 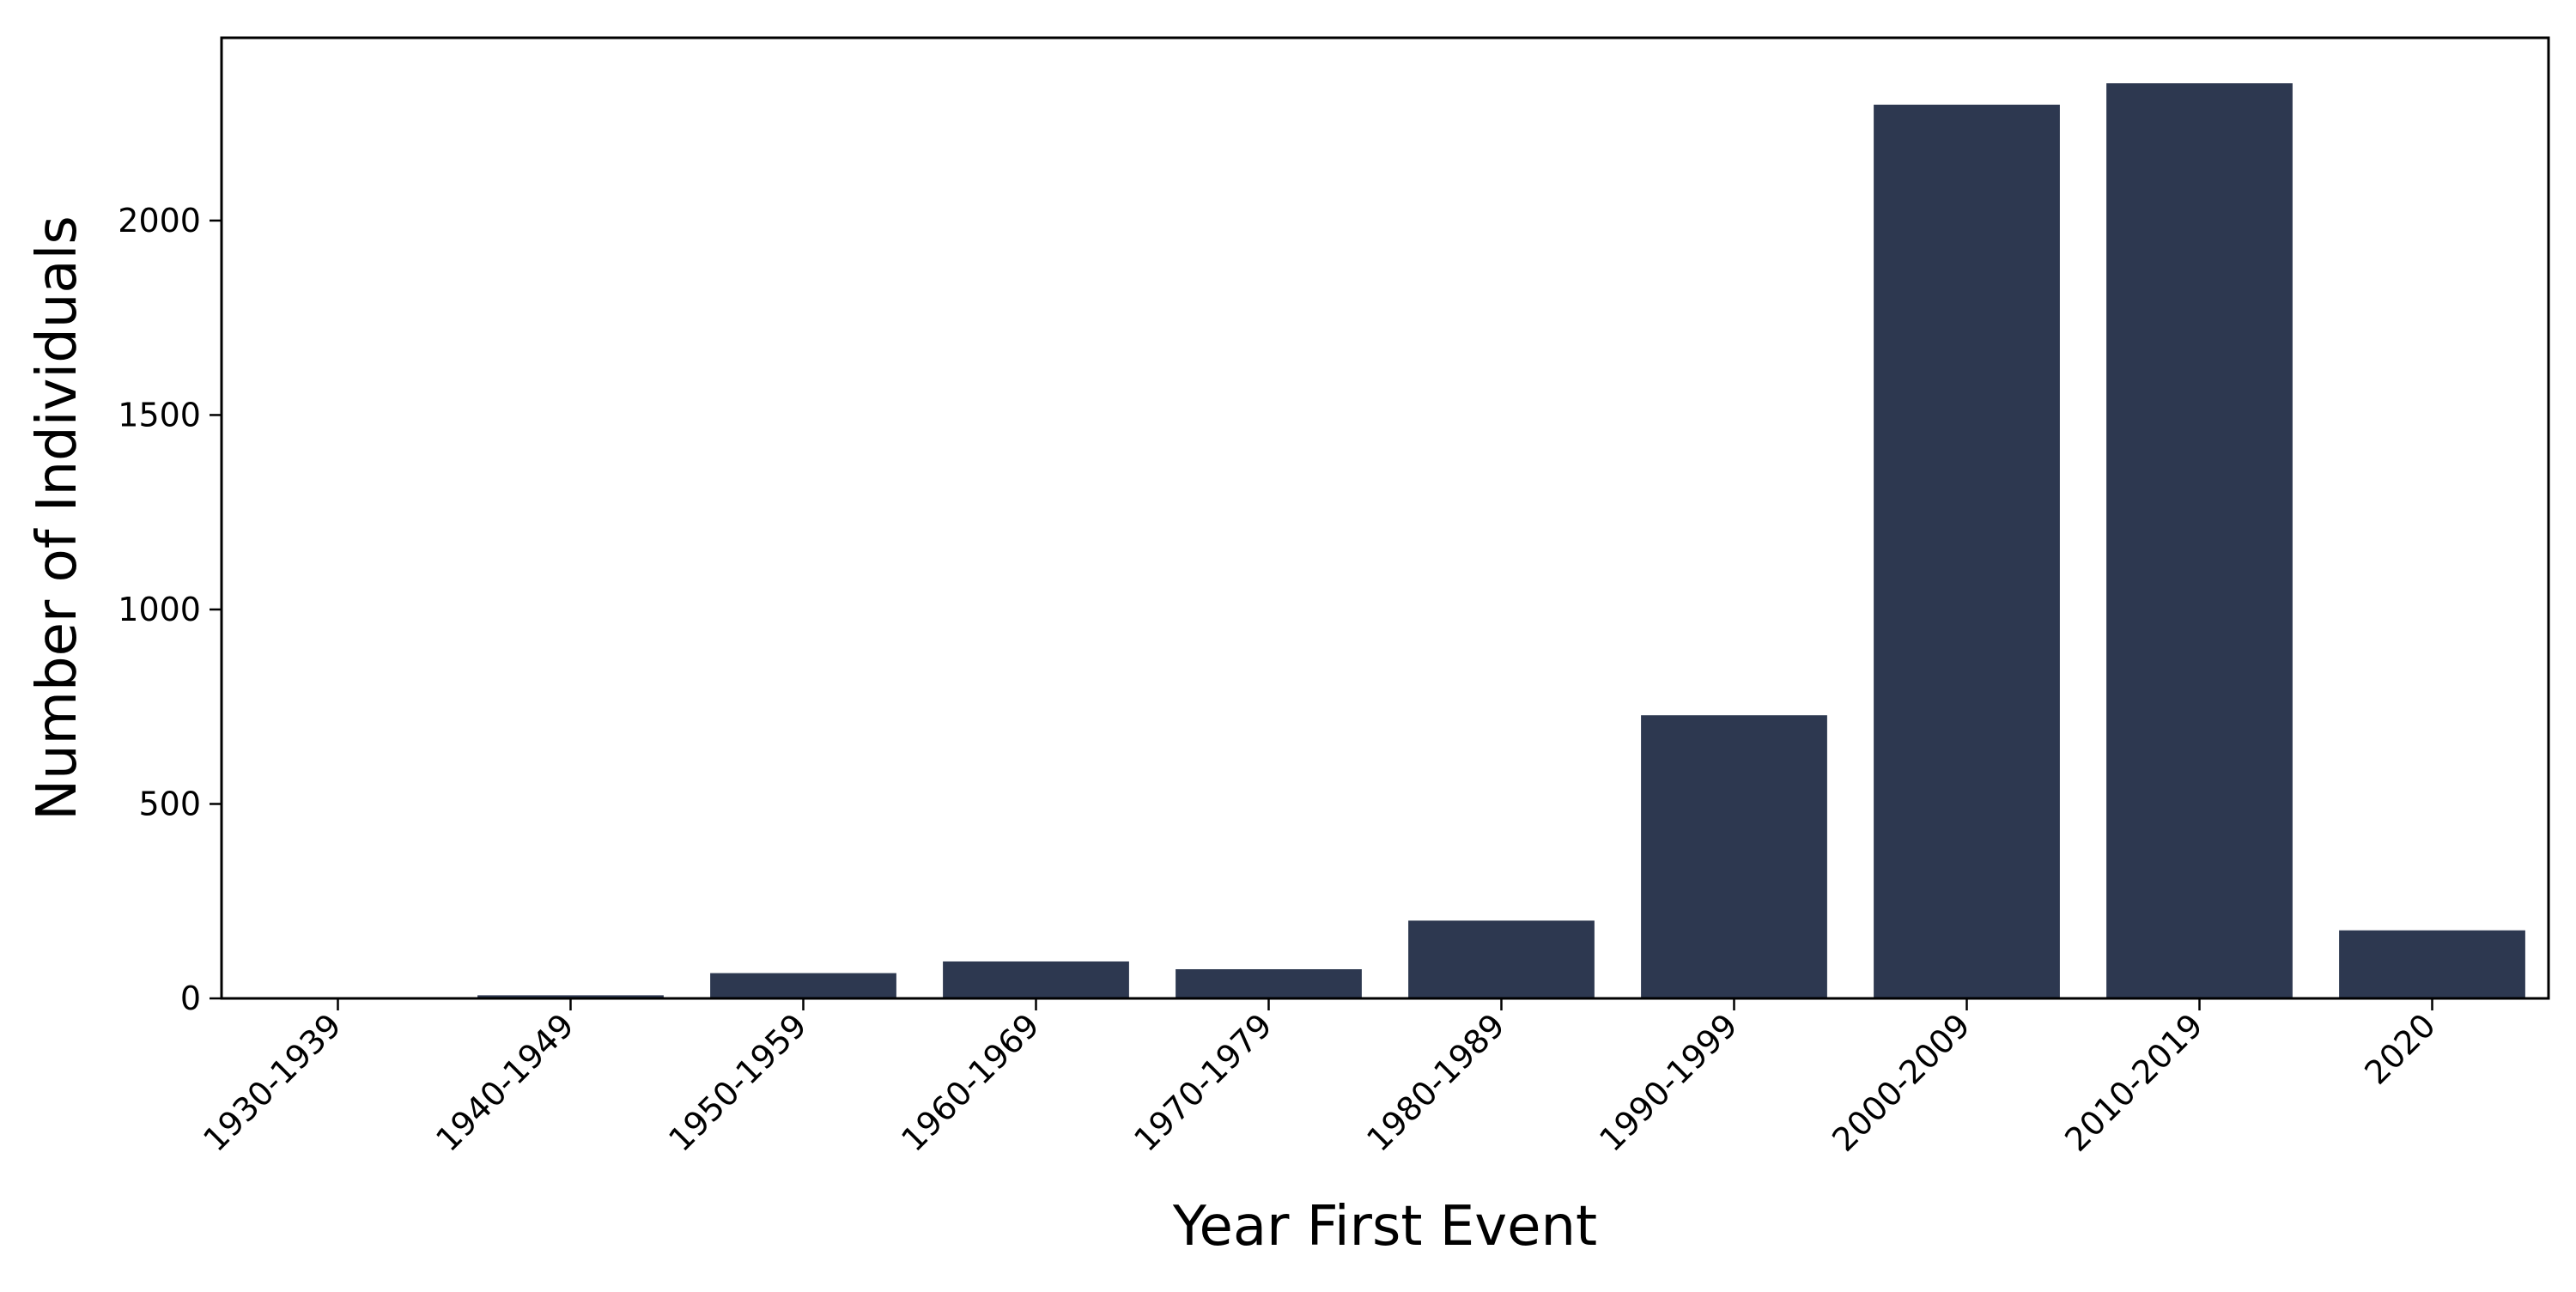 I want to click on x-tick-label: 1950-1959, so click(x=737, y=1082).